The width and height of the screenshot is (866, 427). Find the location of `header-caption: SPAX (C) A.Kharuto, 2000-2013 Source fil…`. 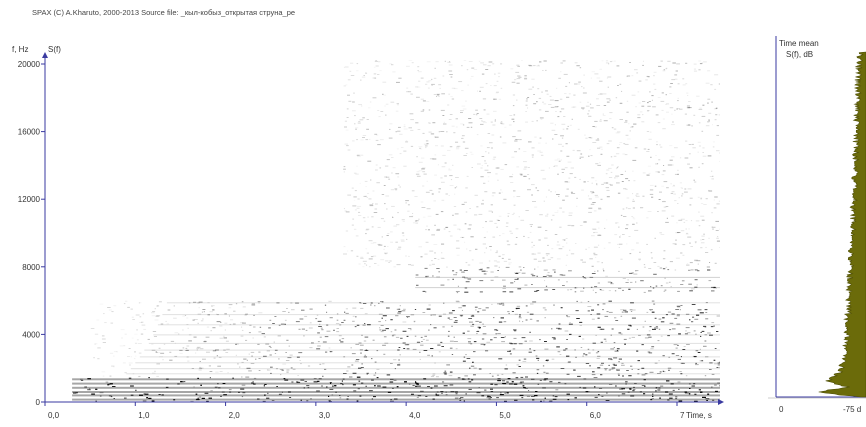

header-caption: SPAX (C) A.Kharuto, 2000-2013 Source fil… is located at coordinates (164, 12).